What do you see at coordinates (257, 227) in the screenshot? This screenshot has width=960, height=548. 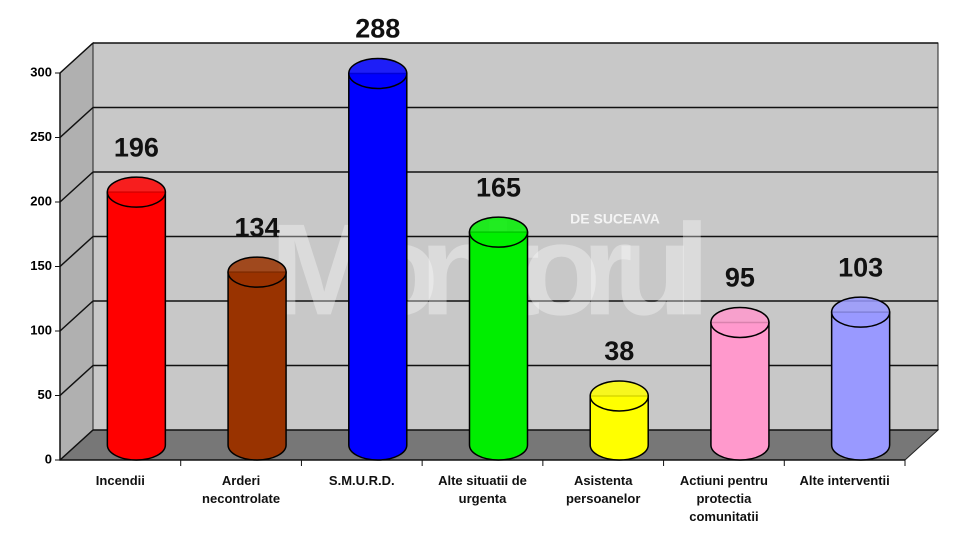 I see `value-label: 134` at bounding box center [257, 227].